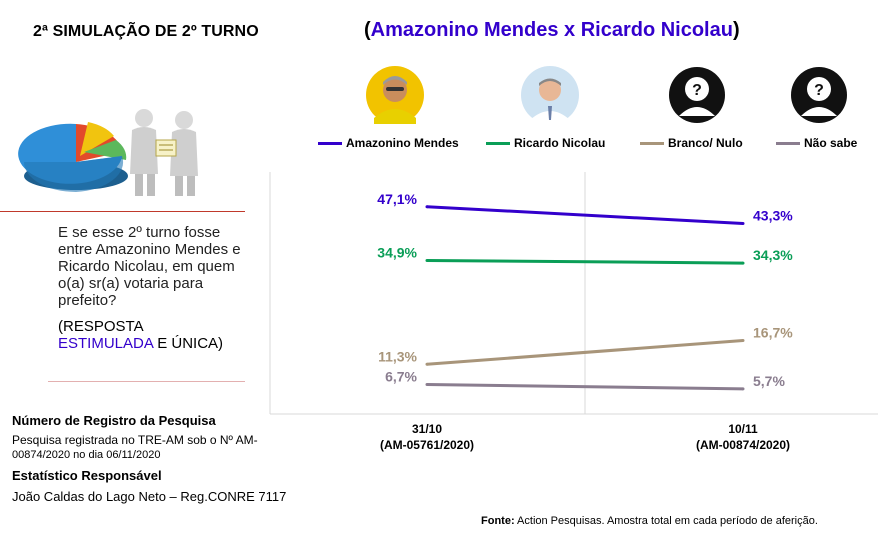  Describe the element at coordinates (87, 475) in the screenshot. I see `statistician-title: Estatístico Responsável` at that location.